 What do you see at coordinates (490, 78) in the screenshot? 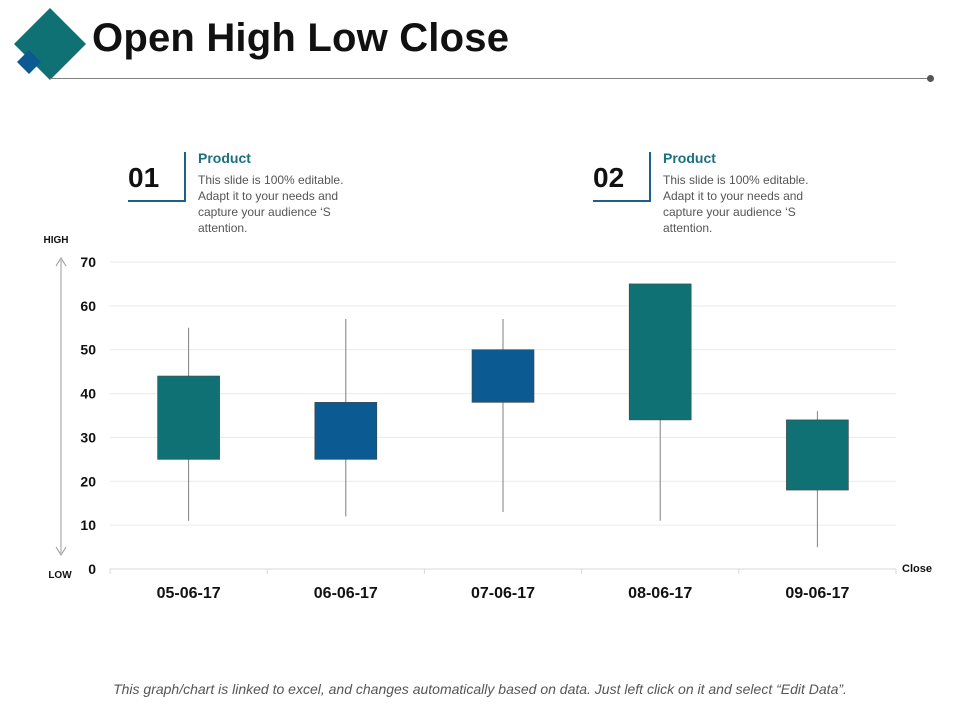
I see `title-divider` at bounding box center [490, 78].